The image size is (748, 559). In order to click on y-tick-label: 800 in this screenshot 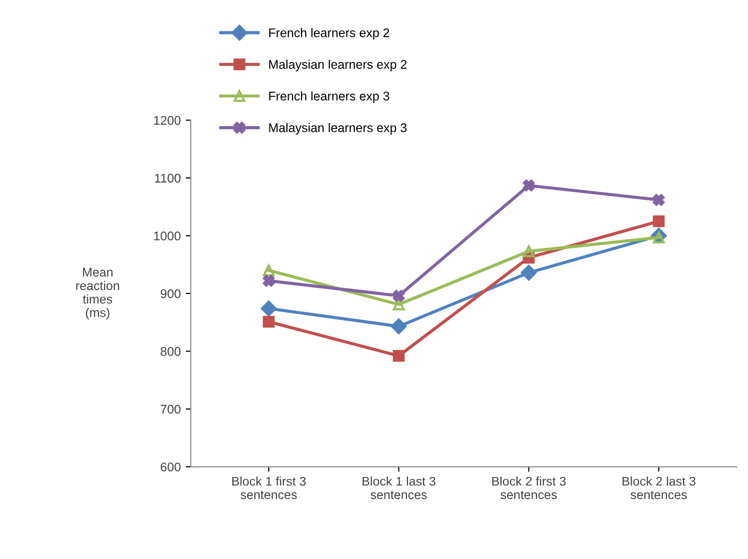, I will do `click(170, 351)`.